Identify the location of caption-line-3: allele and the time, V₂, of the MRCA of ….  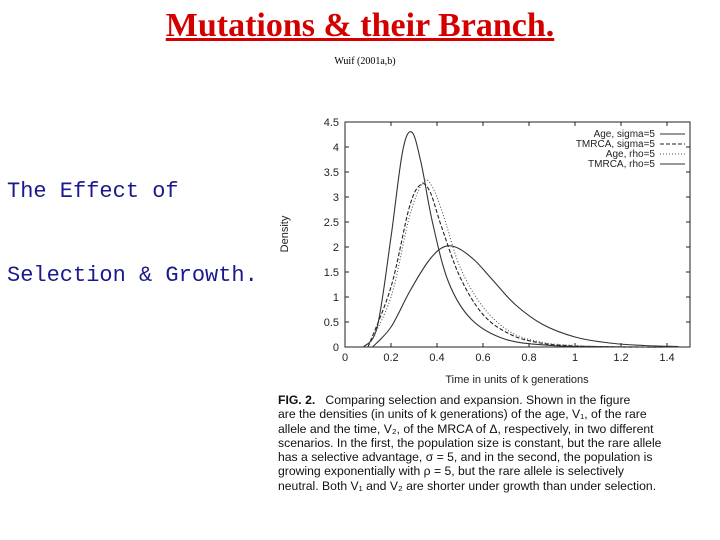
(466, 428).